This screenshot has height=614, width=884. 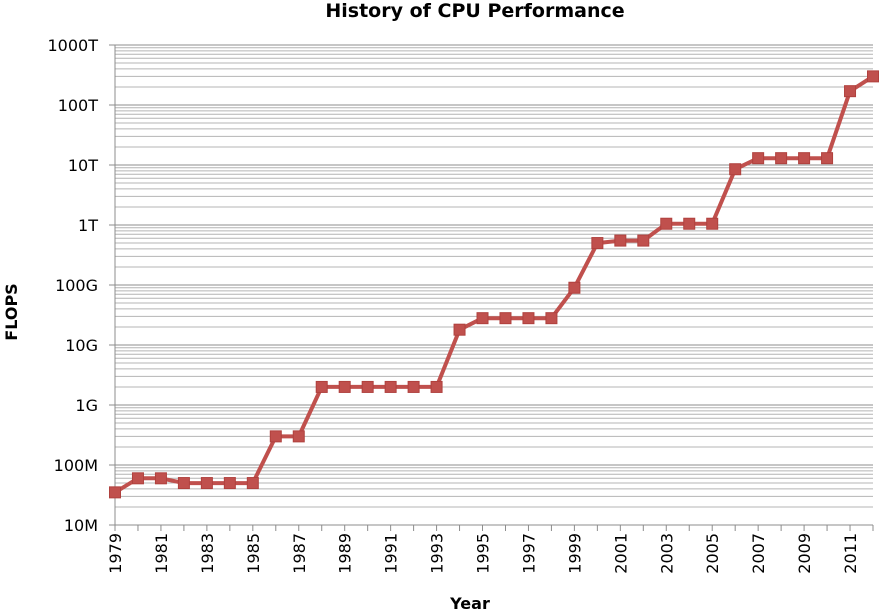 I want to click on x-tick-label: 2003, so click(x=666, y=553).